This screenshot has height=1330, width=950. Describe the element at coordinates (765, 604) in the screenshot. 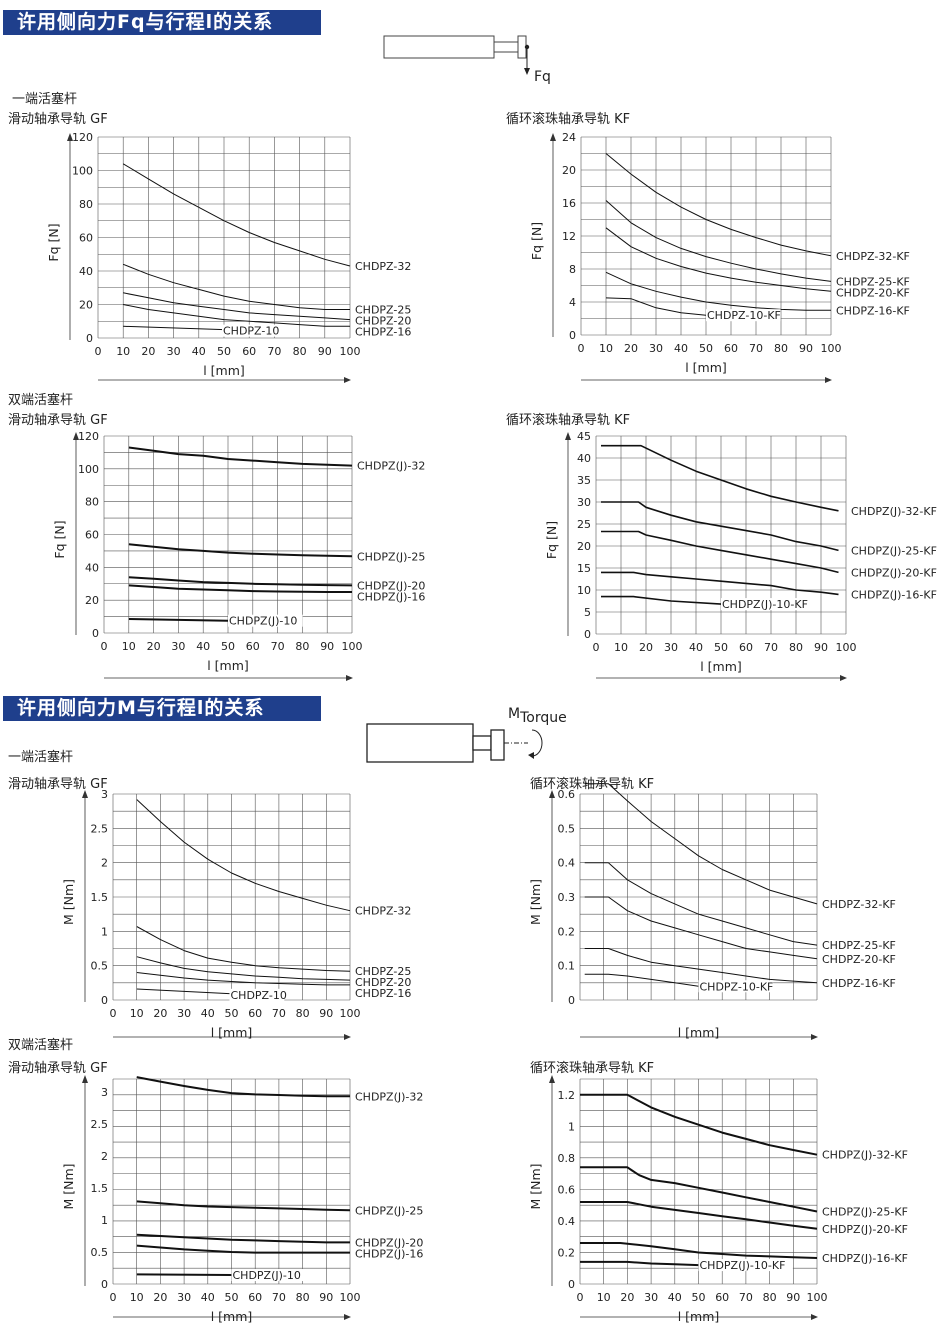

I see `series-label: CHDPZ(J)-10-KF` at that location.